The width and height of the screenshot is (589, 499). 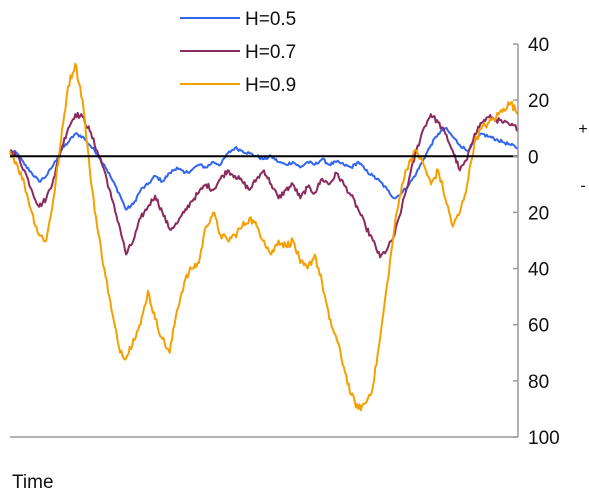 I want to click on legend-label: H=0.9, so click(x=270, y=85).